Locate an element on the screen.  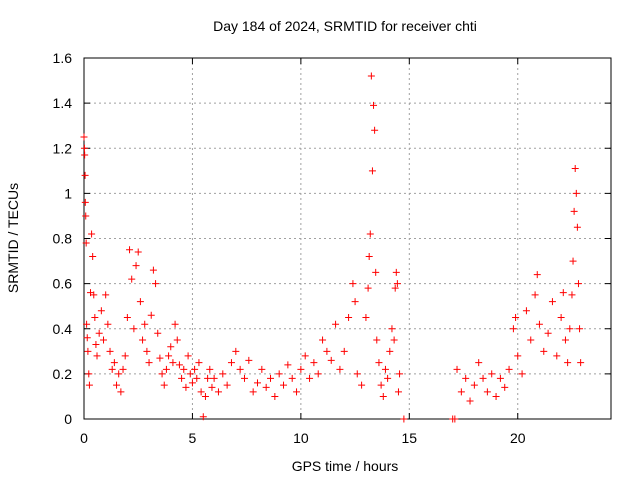
x-tick-label: 20 is located at coordinates (518, 438).